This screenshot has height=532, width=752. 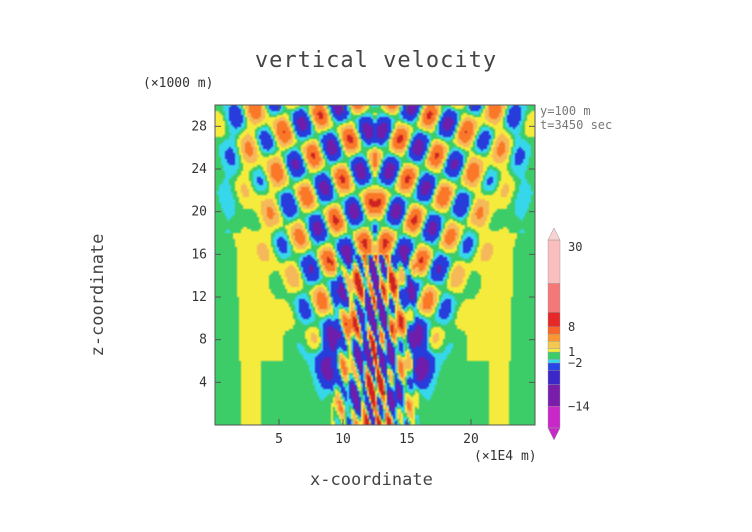 I want to click on colorbar-label: −2, so click(x=575, y=363).